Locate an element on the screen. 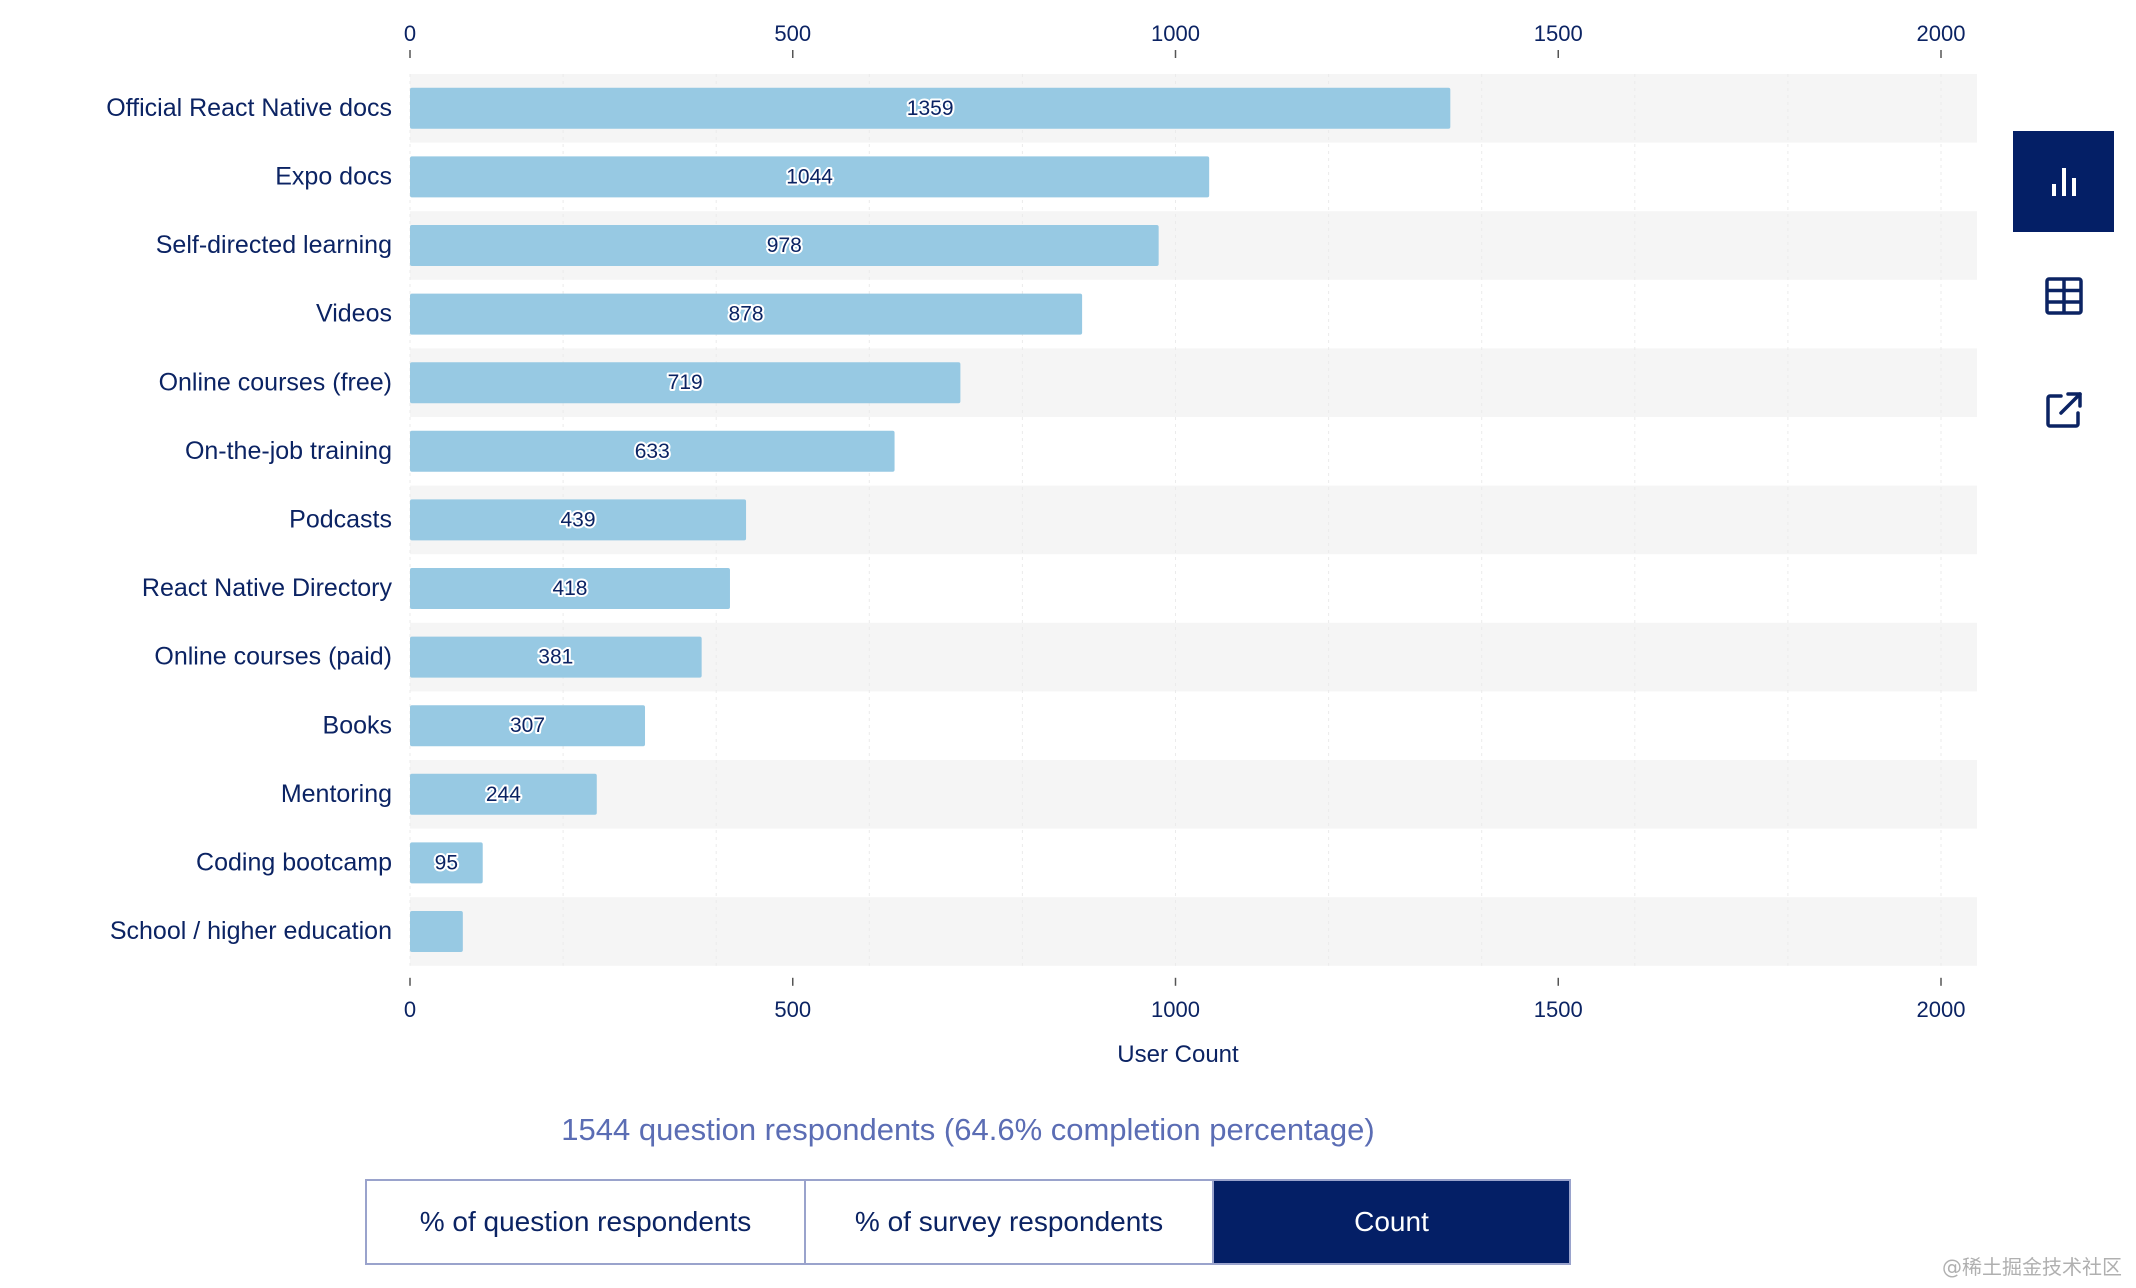 The image size is (2136, 1288). category-label: Online courses (free) is located at coordinates (275, 382).